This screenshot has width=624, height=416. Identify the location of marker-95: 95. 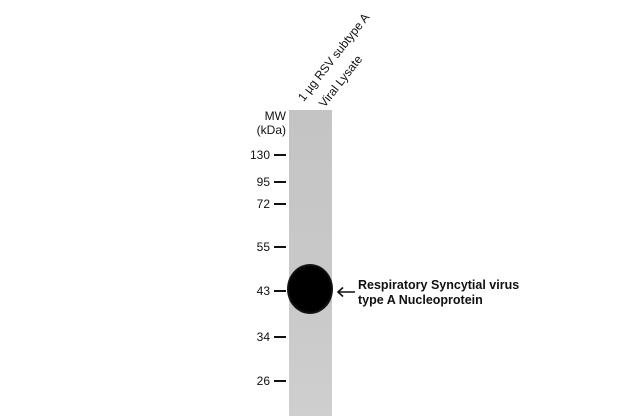
(261, 182).